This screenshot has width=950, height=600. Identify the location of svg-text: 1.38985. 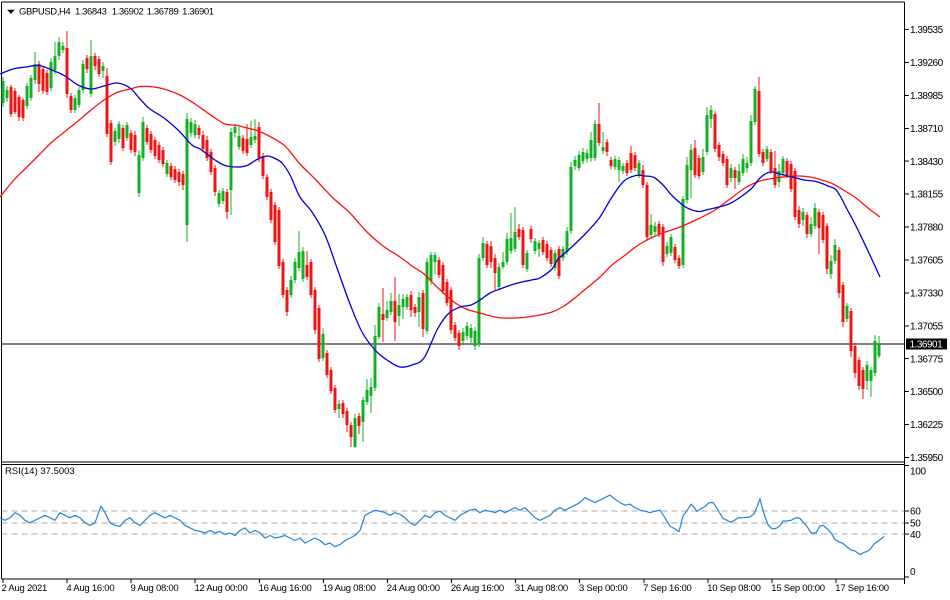
(927, 96).